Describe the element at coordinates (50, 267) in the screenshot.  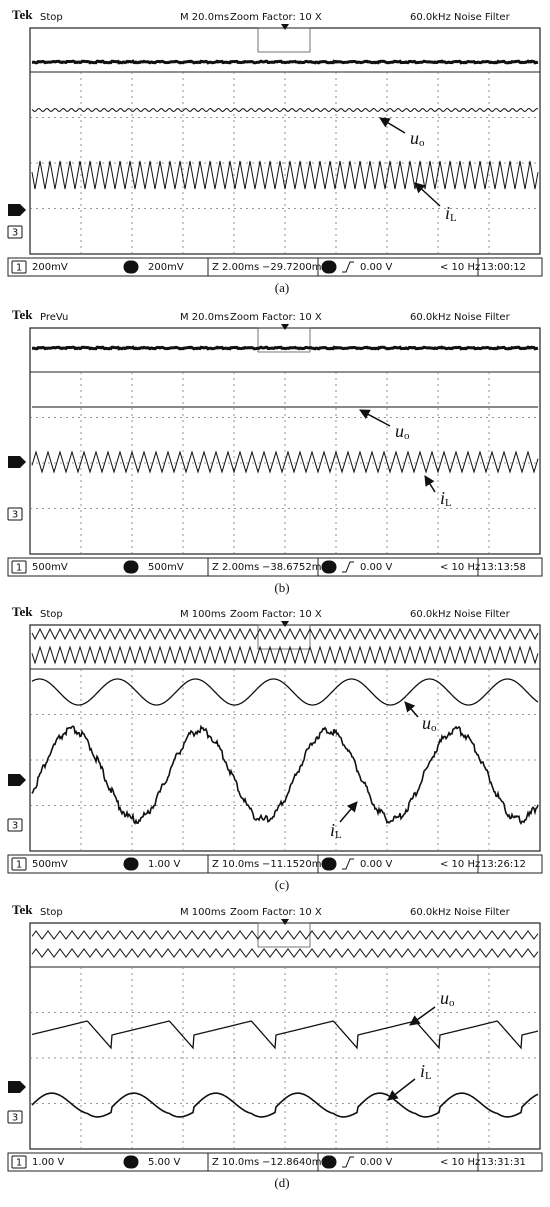
I see `ch1-scale: 200mV` at that location.